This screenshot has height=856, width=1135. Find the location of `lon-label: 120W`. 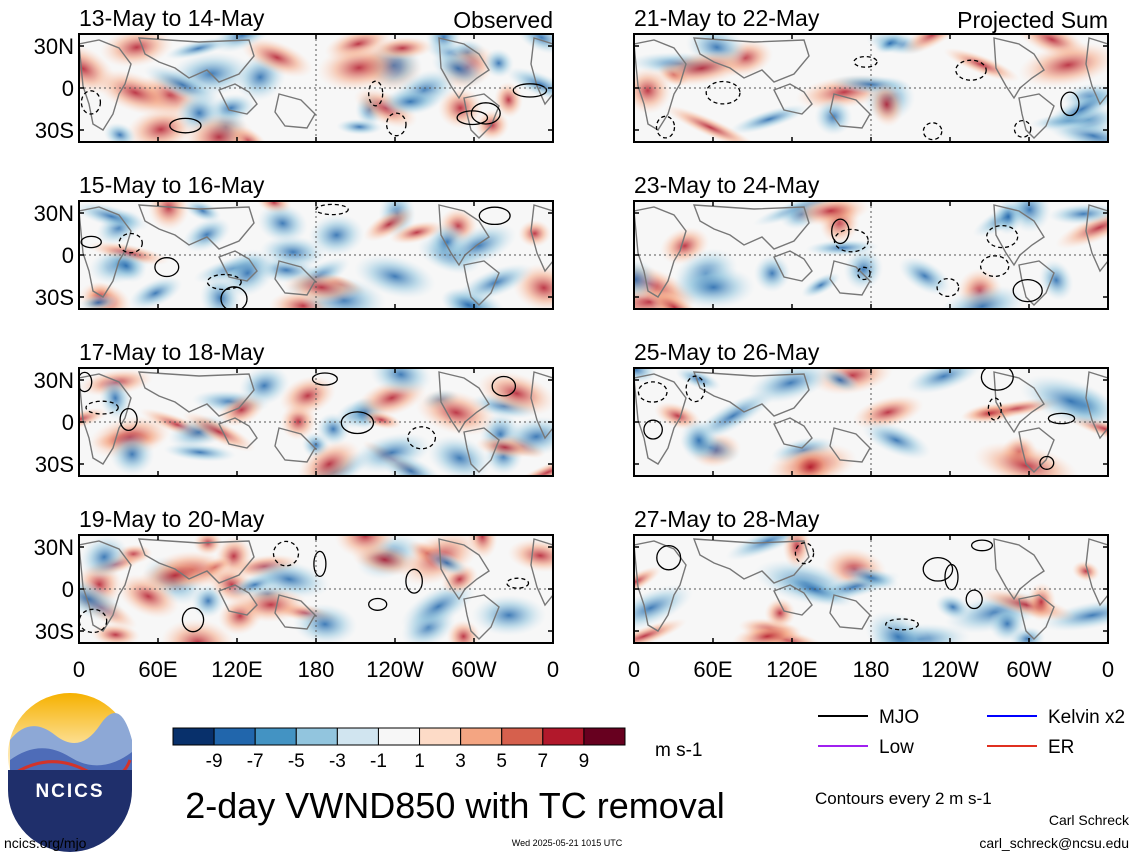

lon-label: 120W is located at coordinates (395, 669).